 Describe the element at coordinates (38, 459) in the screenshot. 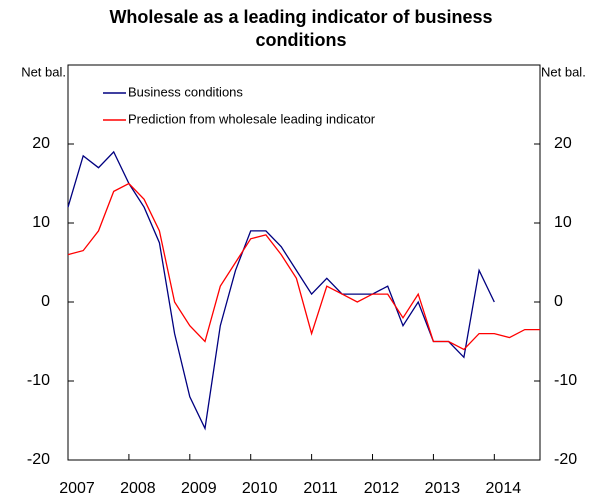

I see `y-tick-label: -20` at that location.